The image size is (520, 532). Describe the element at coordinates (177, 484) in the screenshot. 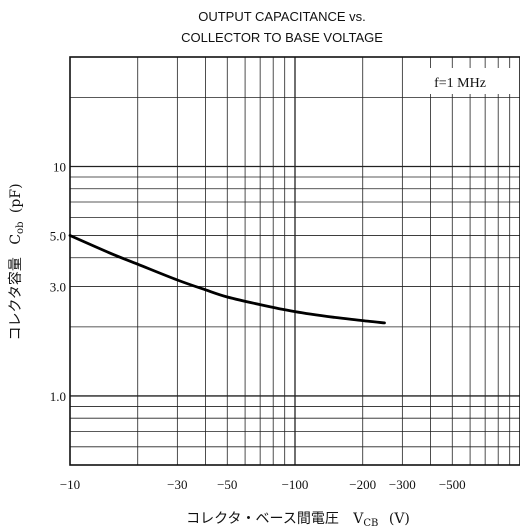

I see `x-tick-label: −30` at that location.